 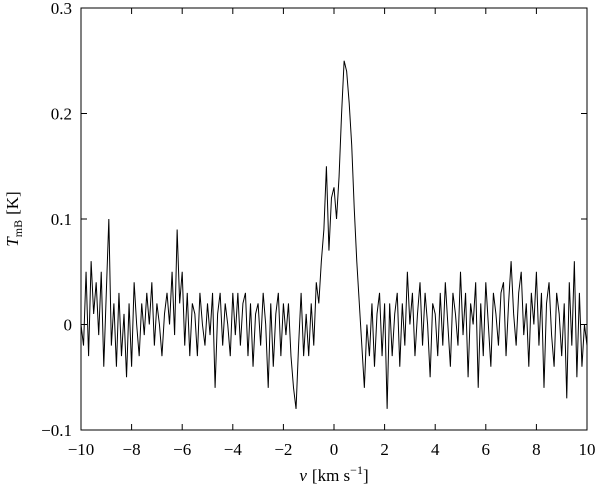 What do you see at coordinates (435, 449) in the screenshot?
I see `x-tick-label: 4` at bounding box center [435, 449].